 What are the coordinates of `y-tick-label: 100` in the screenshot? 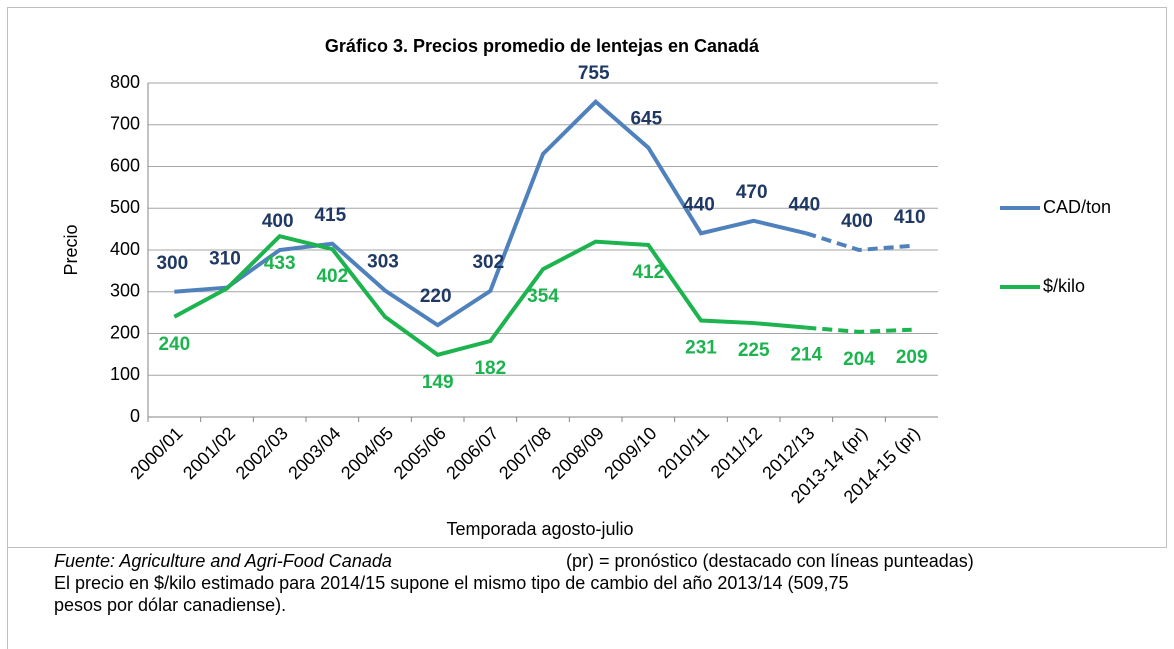 It's located at (125, 374).